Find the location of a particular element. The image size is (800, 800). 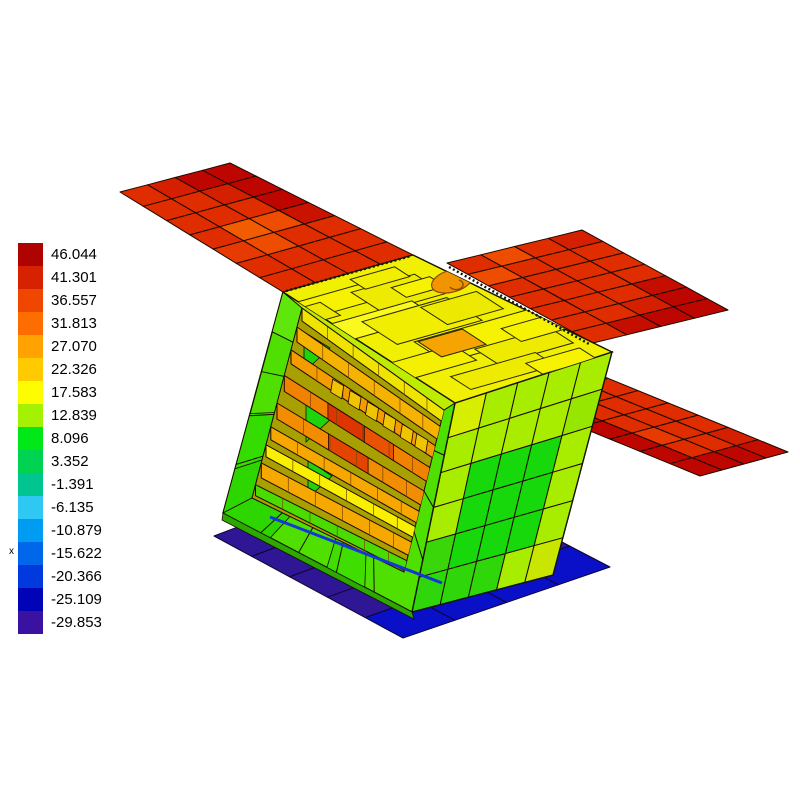

body-right-face is located at coordinates (512, 481).